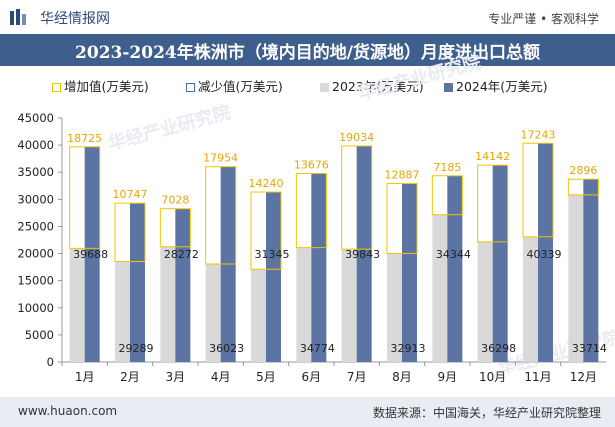 This screenshot has height=427, width=615. Describe the element at coordinates (492, 156) in the screenshot. I see `increase-data-label: 14142` at that location.